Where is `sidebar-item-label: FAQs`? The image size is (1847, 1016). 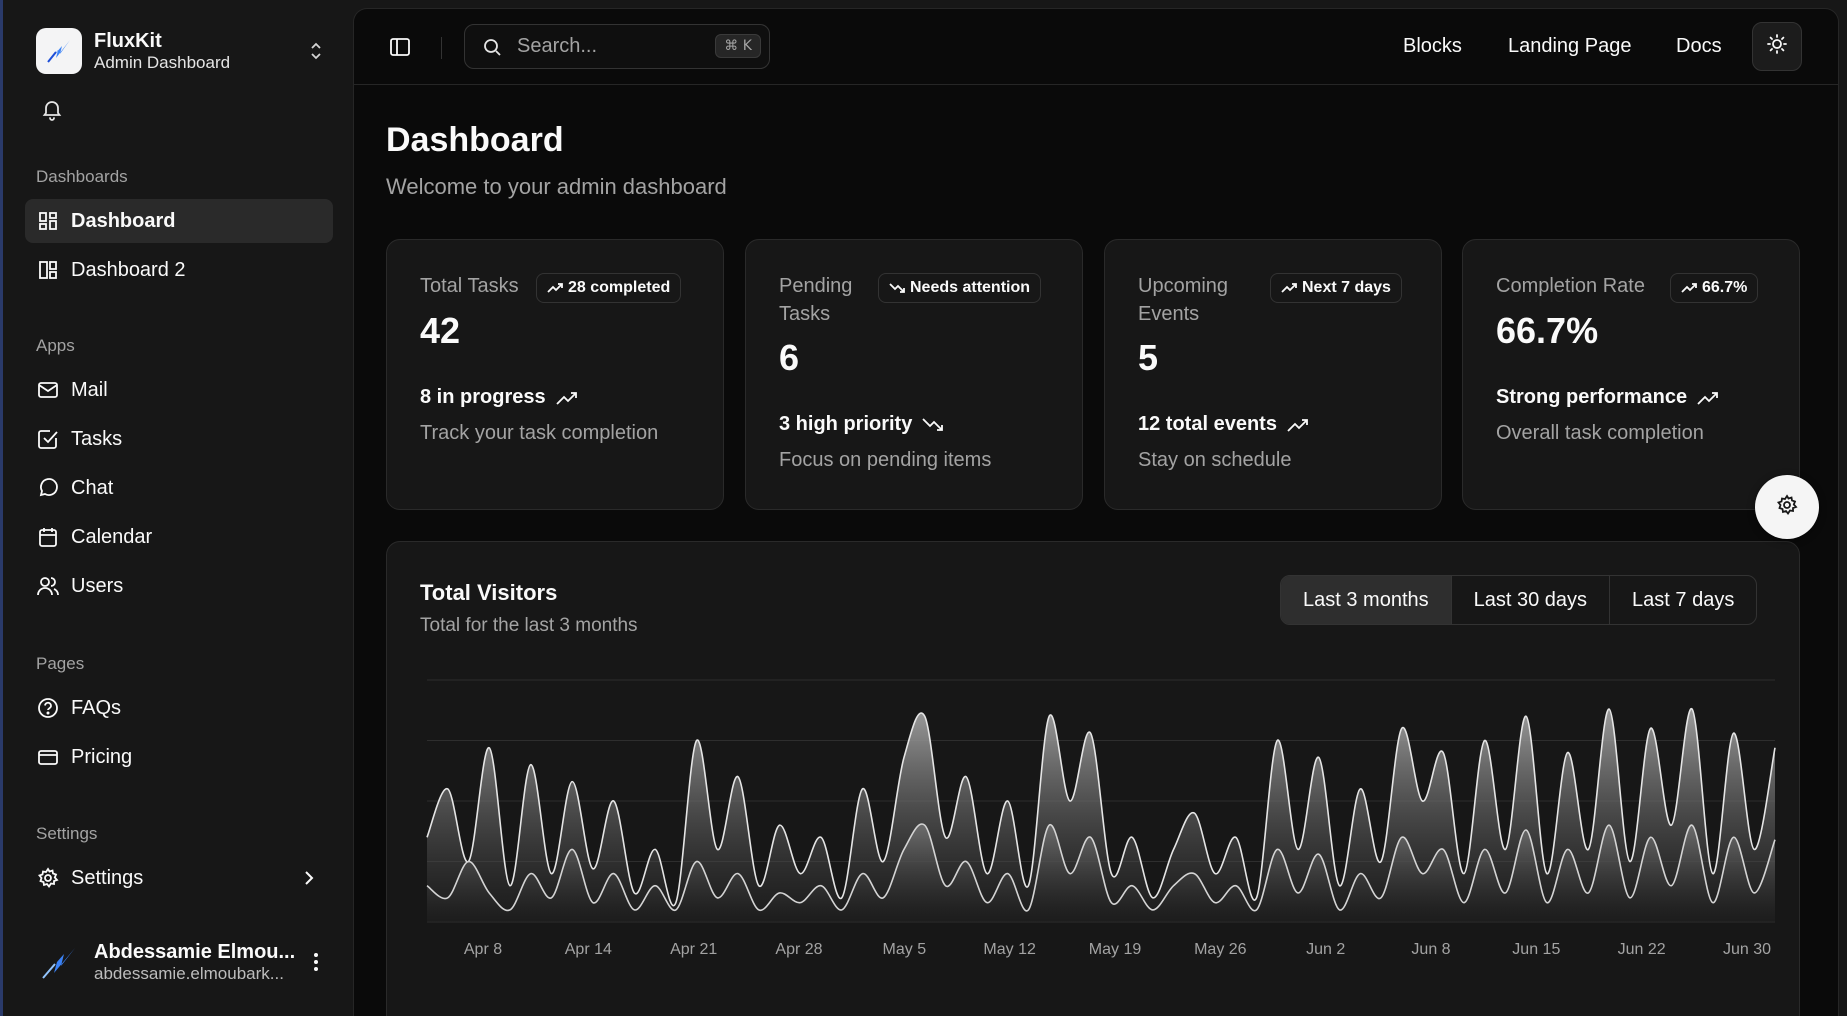 sidebar-item-label: FAQs is located at coordinates (96, 707).